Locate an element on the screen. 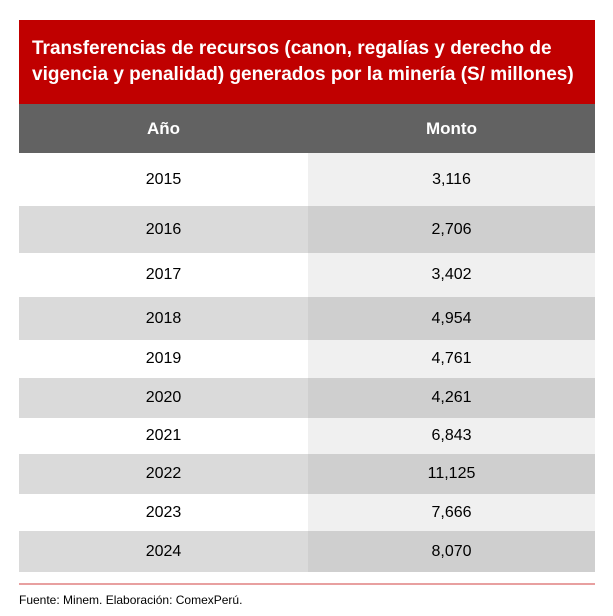  cell-year: 2024 is located at coordinates (163, 551).